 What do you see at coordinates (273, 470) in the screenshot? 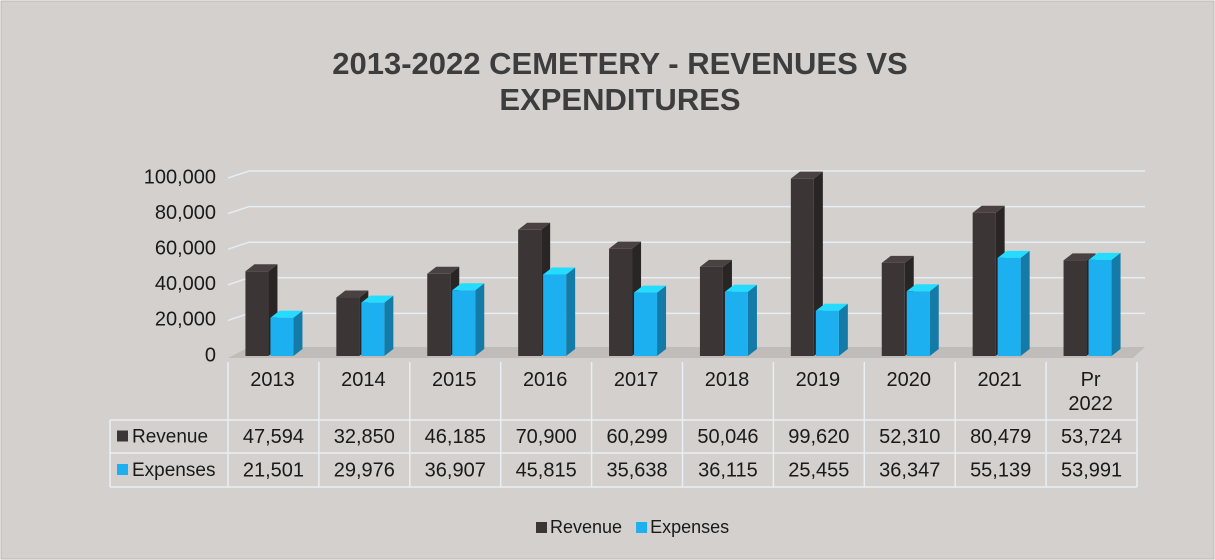
I see `table-value: 21,501` at bounding box center [273, 470].